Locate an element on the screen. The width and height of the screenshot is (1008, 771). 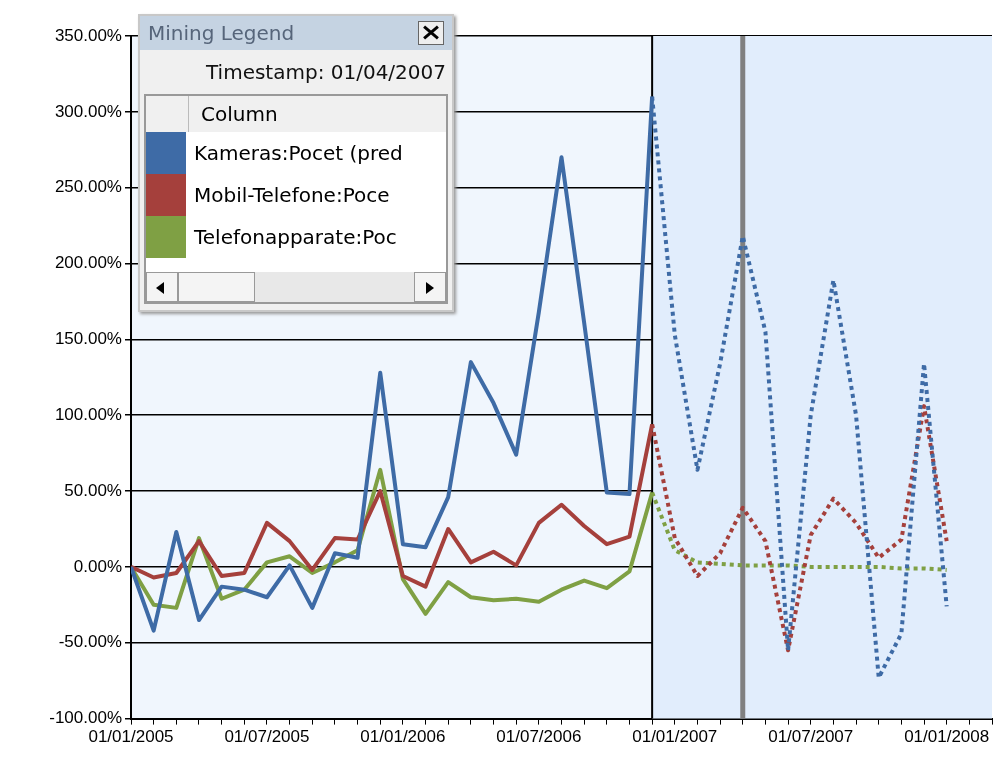
y-tick-label: 0.00% is located at coordinates (97, 566).